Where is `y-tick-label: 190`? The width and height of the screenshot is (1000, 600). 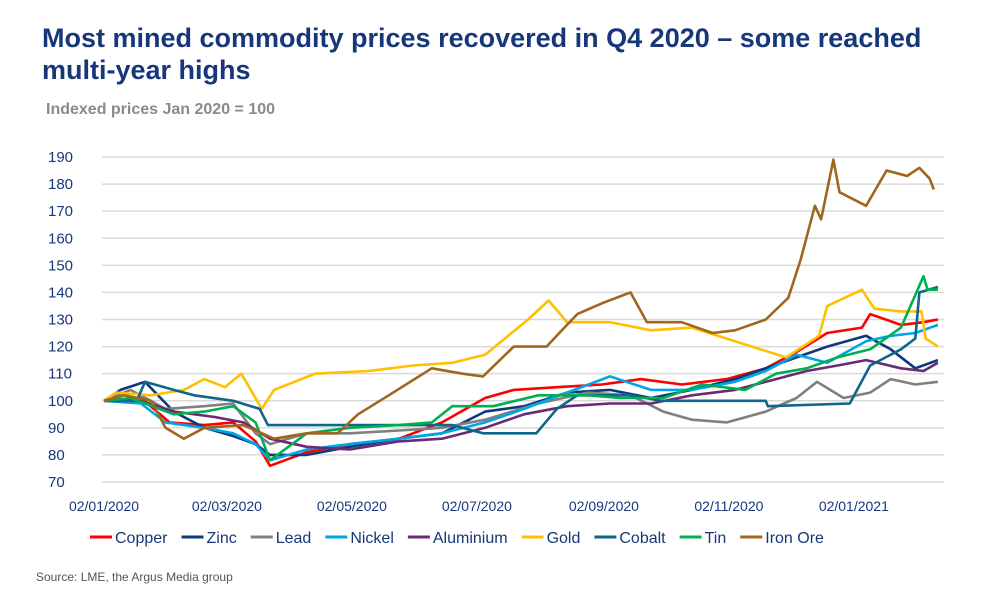
y-tick-label: 190 is located at coordinates (60, 157).